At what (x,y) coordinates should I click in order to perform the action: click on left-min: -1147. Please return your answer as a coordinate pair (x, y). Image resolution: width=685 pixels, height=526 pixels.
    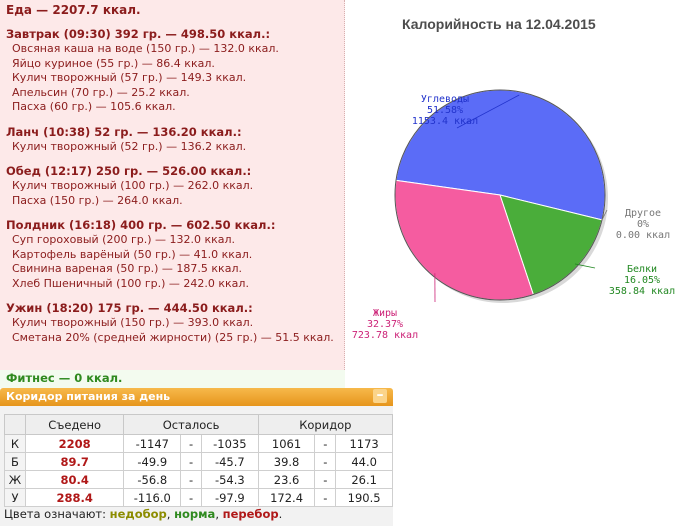
    Looking at the image, I should click on (152, 443).